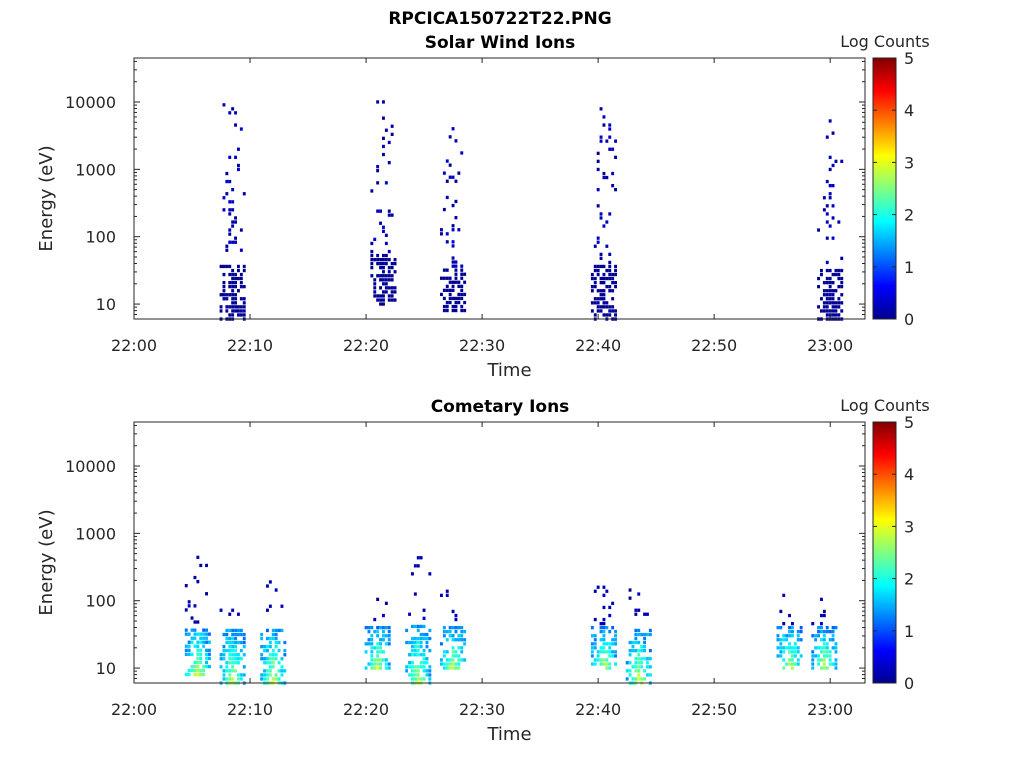 This screenshot has width=1024, height=768. I want to click on colorbar-tick-label: 0, so click(909, 683).